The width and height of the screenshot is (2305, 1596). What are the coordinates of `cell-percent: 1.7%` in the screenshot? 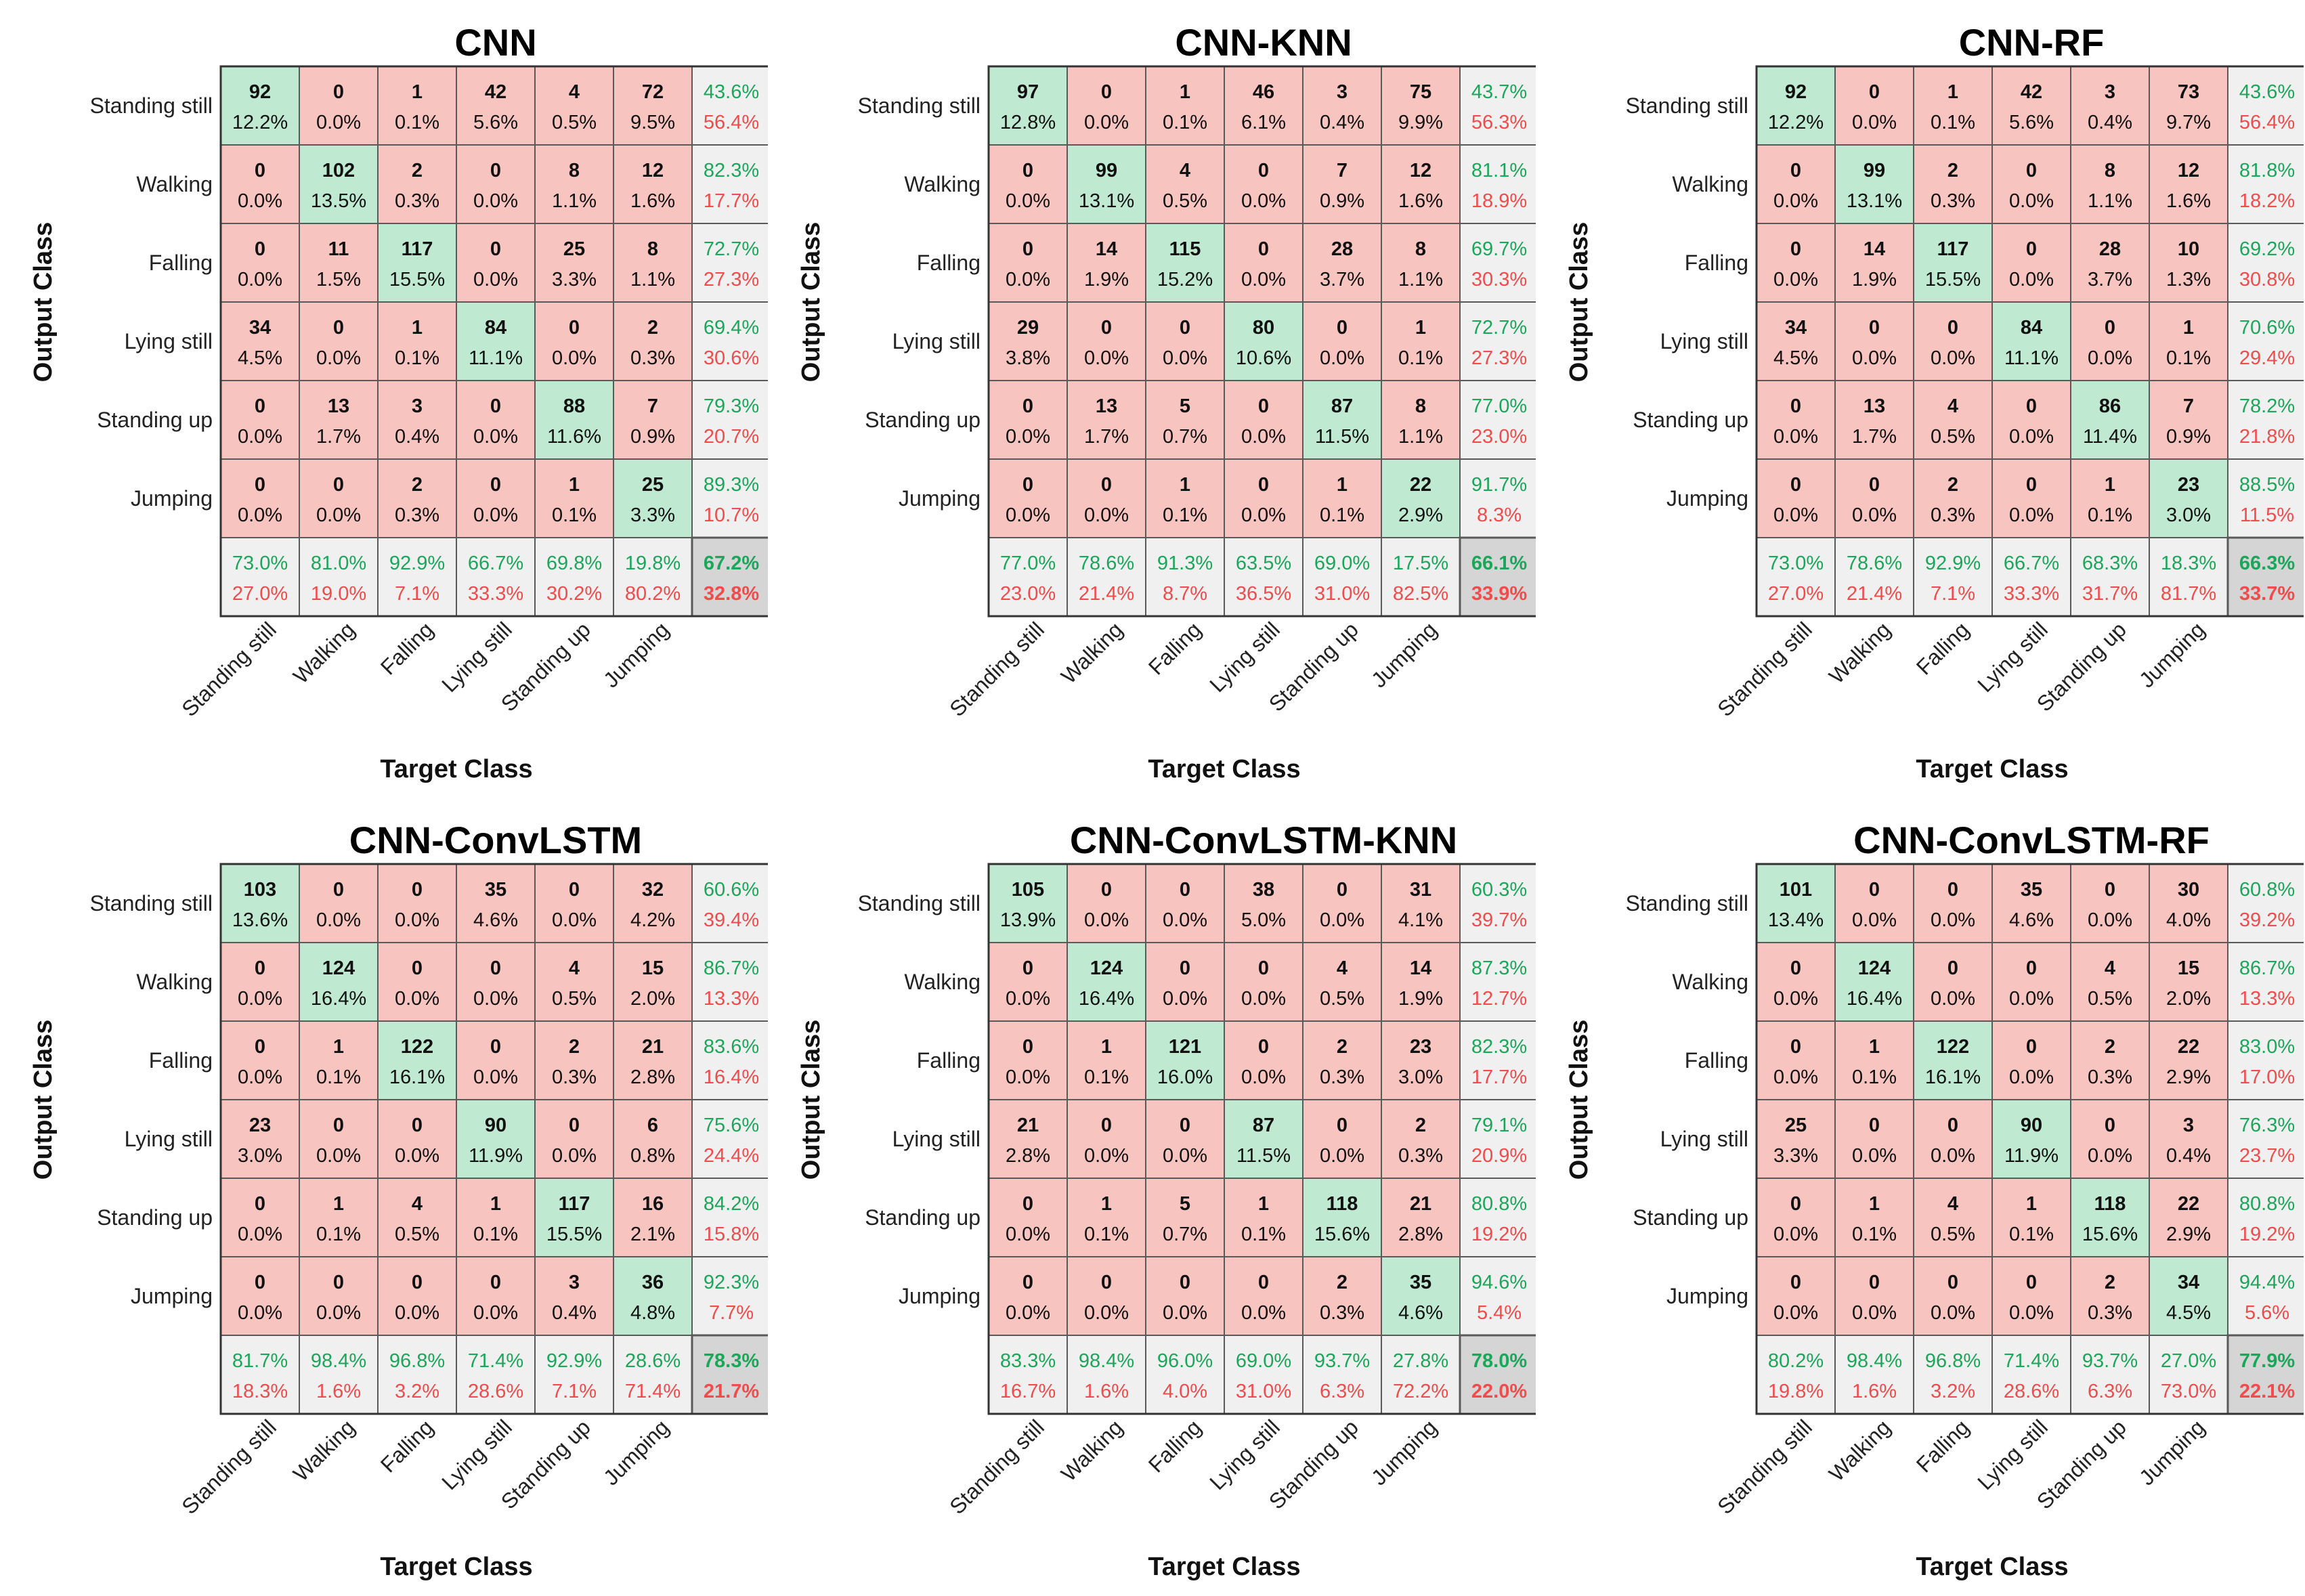 It's located at (338, 437).